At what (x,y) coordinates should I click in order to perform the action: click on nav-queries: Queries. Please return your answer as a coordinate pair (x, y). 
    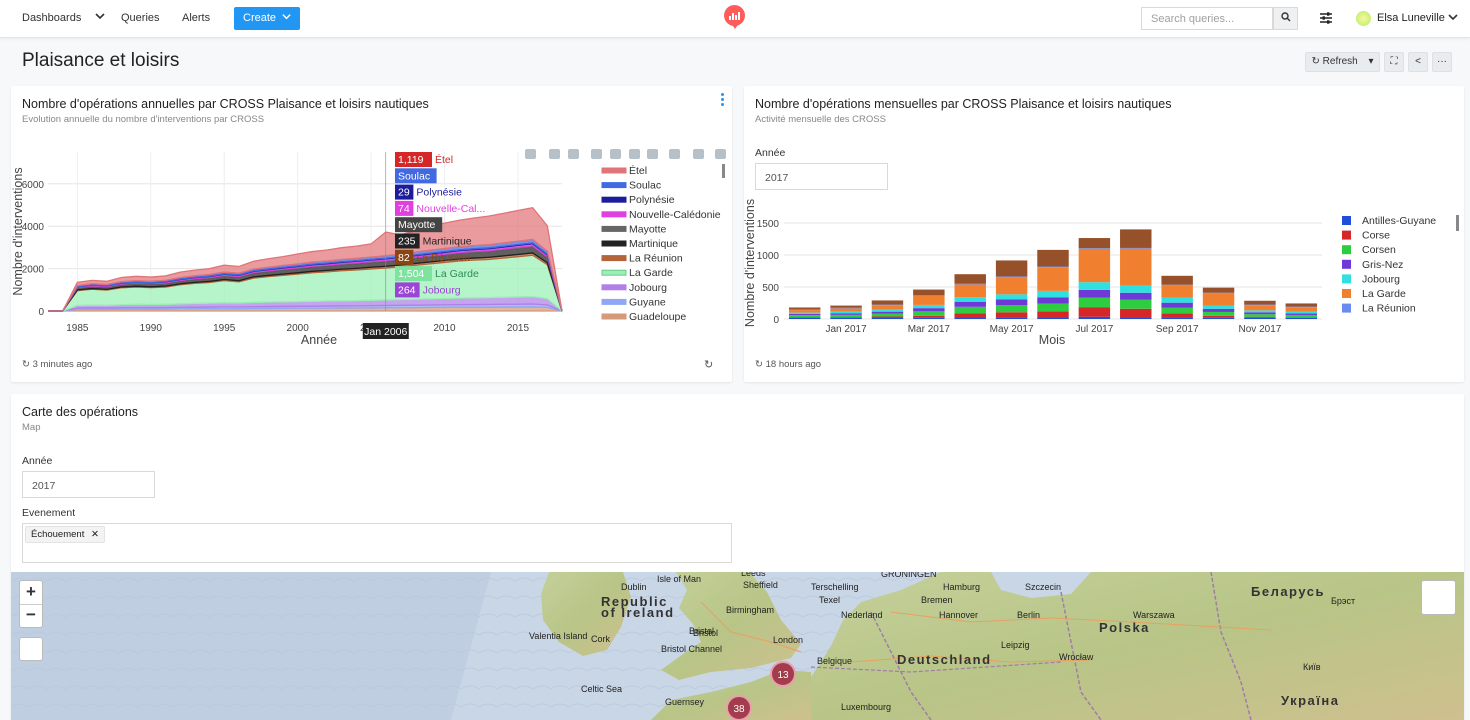
    Looking at the image, I should click on (140, 18).